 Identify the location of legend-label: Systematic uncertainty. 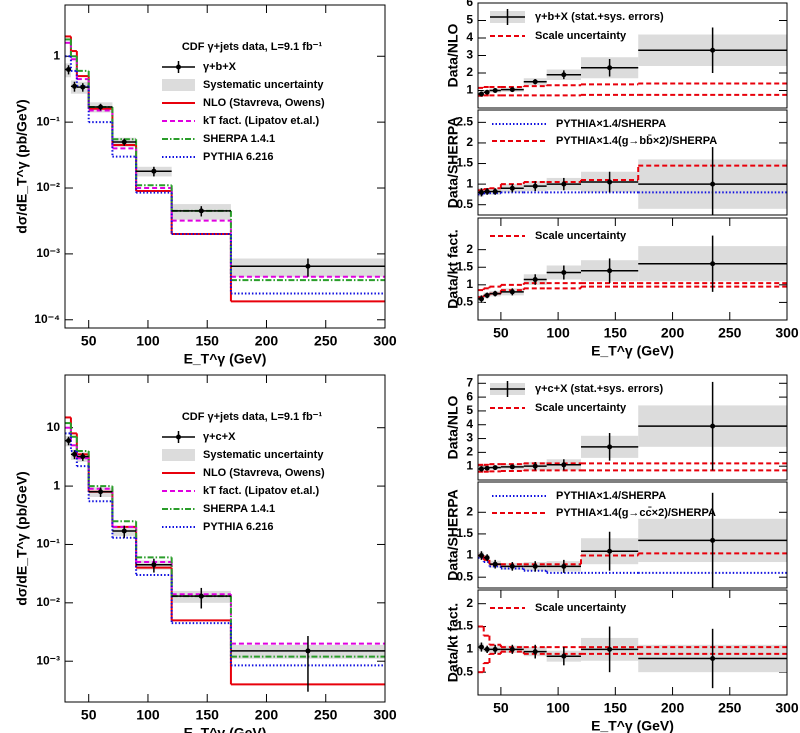
(263, 455).